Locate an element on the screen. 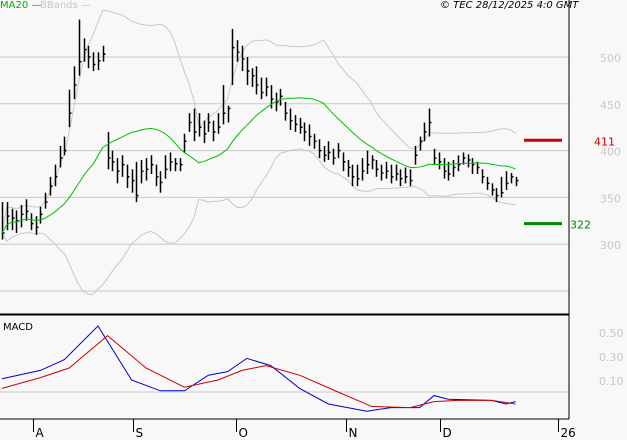 Image resolution: width=627 pixels, height=440 pixels. y-tick-label: 300 is located at coordinates (610, 245).